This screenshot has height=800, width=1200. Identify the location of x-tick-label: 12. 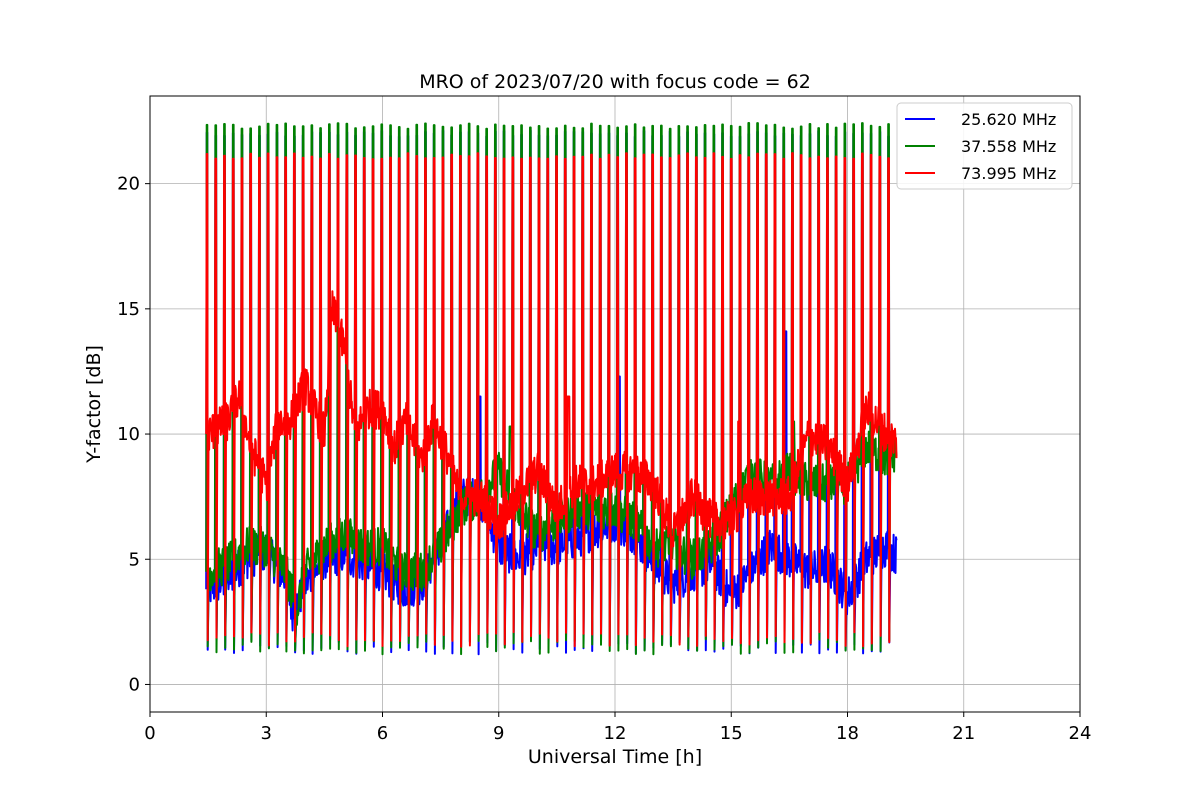
(615, 733).